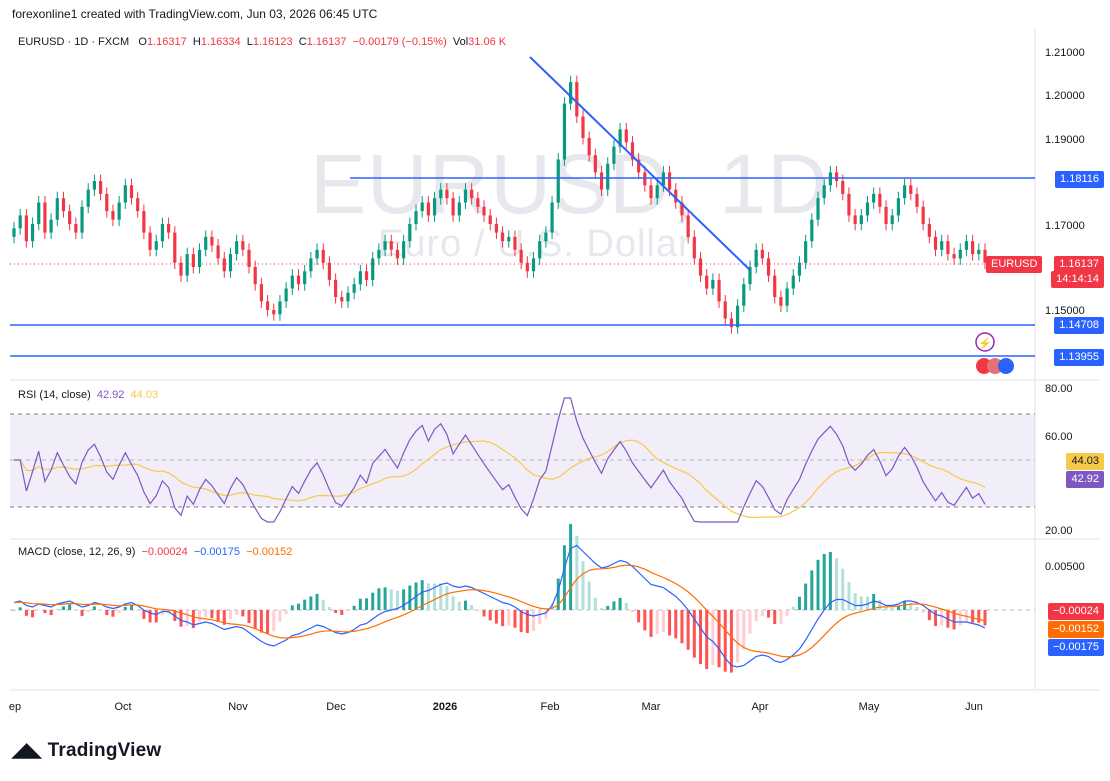 This screenshot has width=1110, height=781. Describe the element at coordinates (123, 707) in the screenshot. I see `time-tick: Oct` at that location.